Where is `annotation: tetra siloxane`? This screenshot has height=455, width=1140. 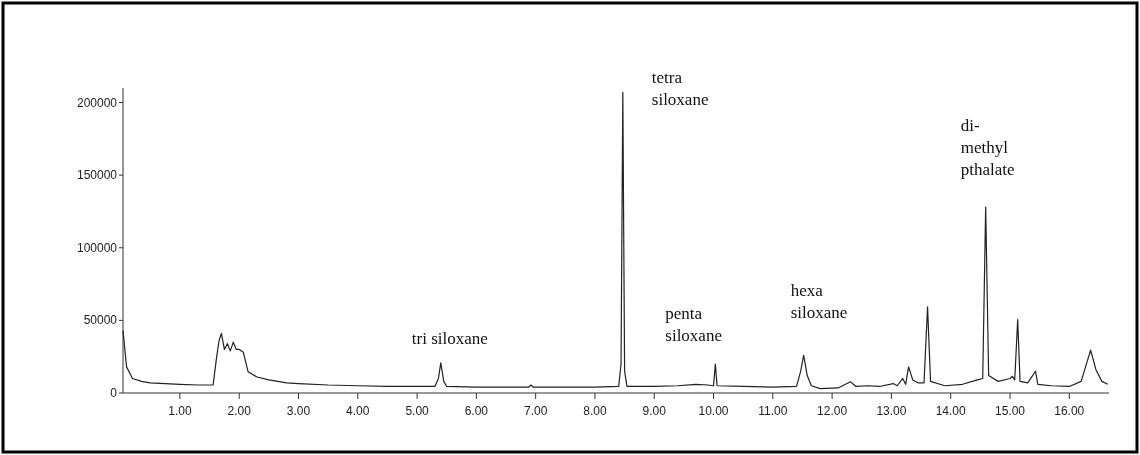
annotation: tetra siloxane is located at coordinates (680, 89).